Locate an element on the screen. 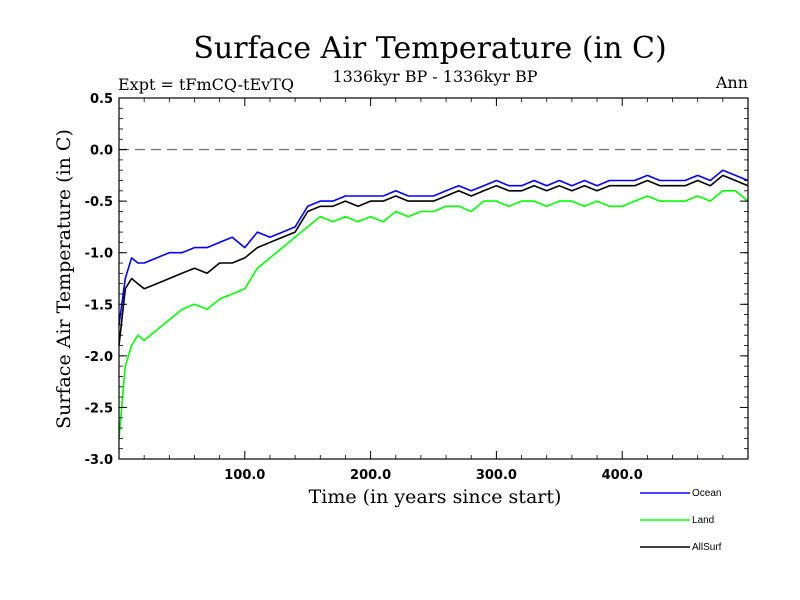 This screenshot has width=800, height=600. y-tick-label: 0.5 is located at coordinates (101, 99).